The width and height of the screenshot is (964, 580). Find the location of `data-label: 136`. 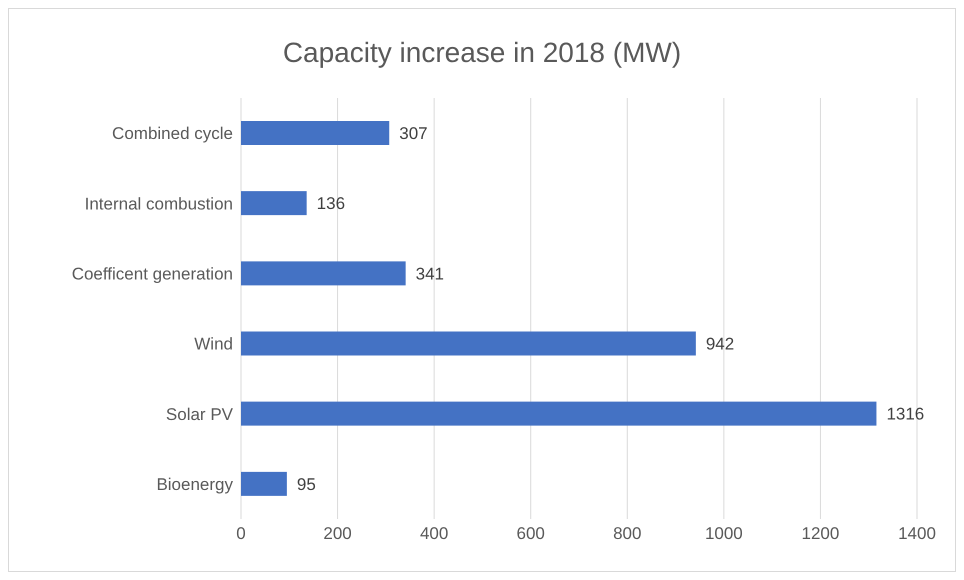

data-label: 136 is located at coordinates (331, 204).